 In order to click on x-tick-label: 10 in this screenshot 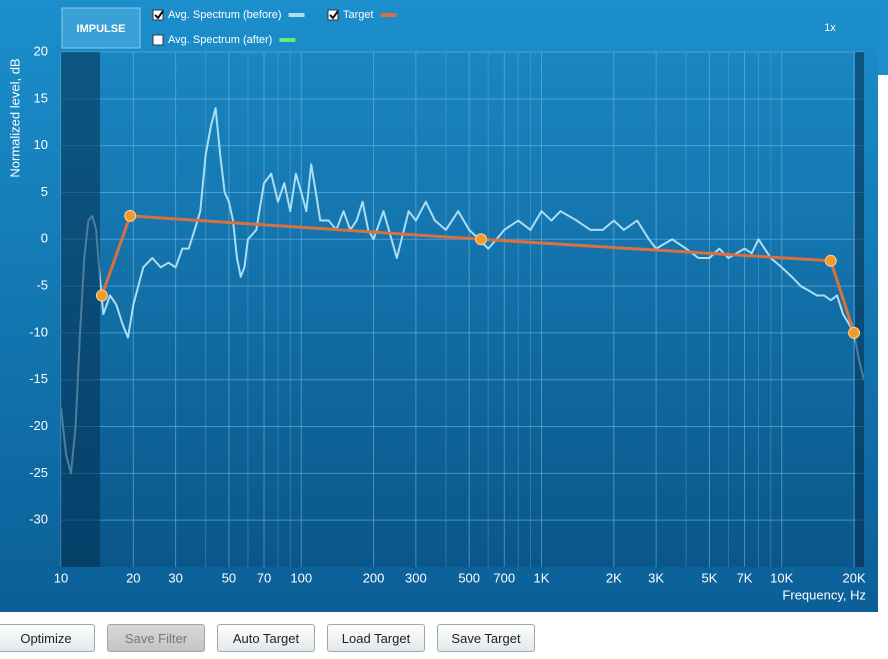, I will do `click(61, 577)`.